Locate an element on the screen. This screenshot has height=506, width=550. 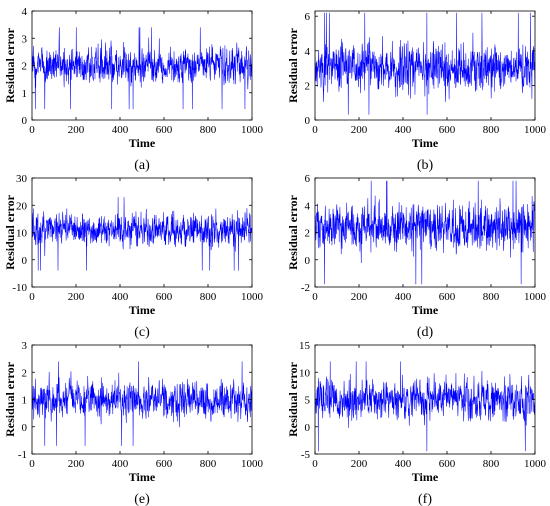
subplot-caption: (f) is located at coordinates (425, 499).